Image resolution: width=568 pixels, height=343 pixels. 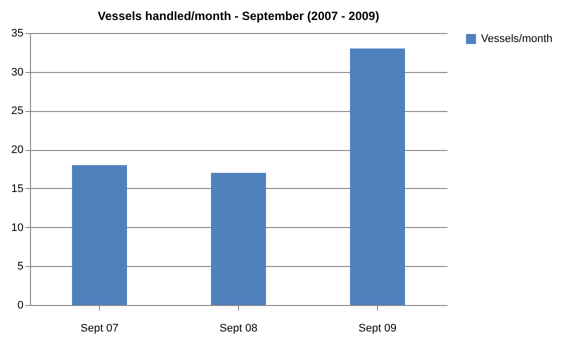 What do you see at coordinates (17, 34) in the screenshot?
I see `y-tick-label: 35` at bounding box center [17, 34].